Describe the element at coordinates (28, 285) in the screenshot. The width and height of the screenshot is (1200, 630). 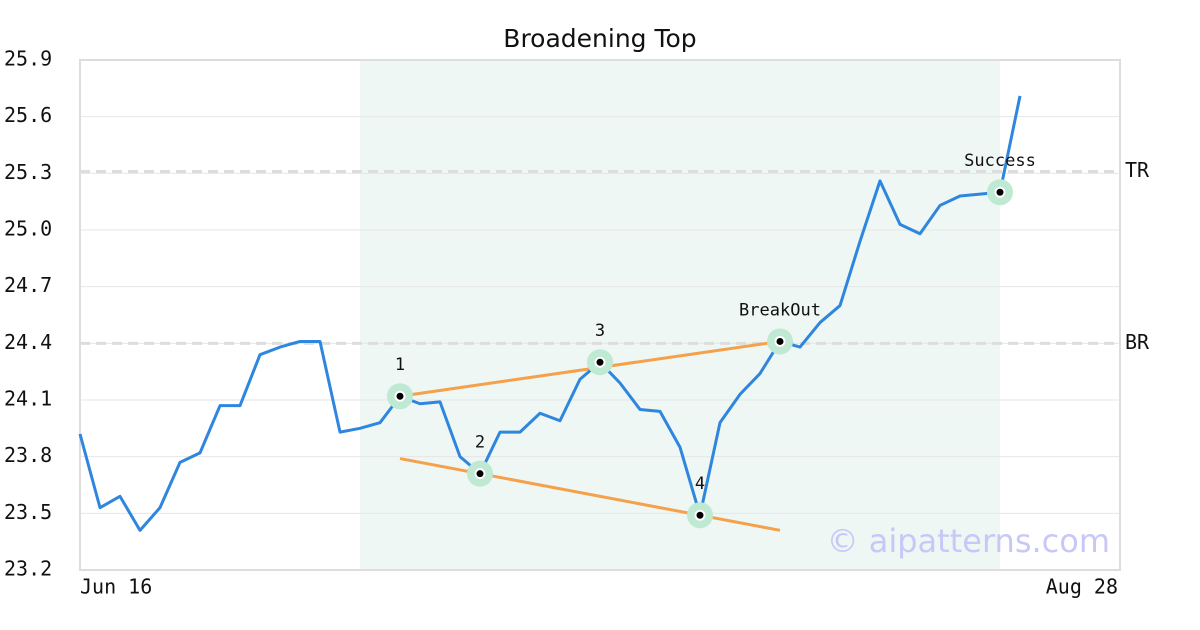
I see `y-tick-label: 24.7` at that location.